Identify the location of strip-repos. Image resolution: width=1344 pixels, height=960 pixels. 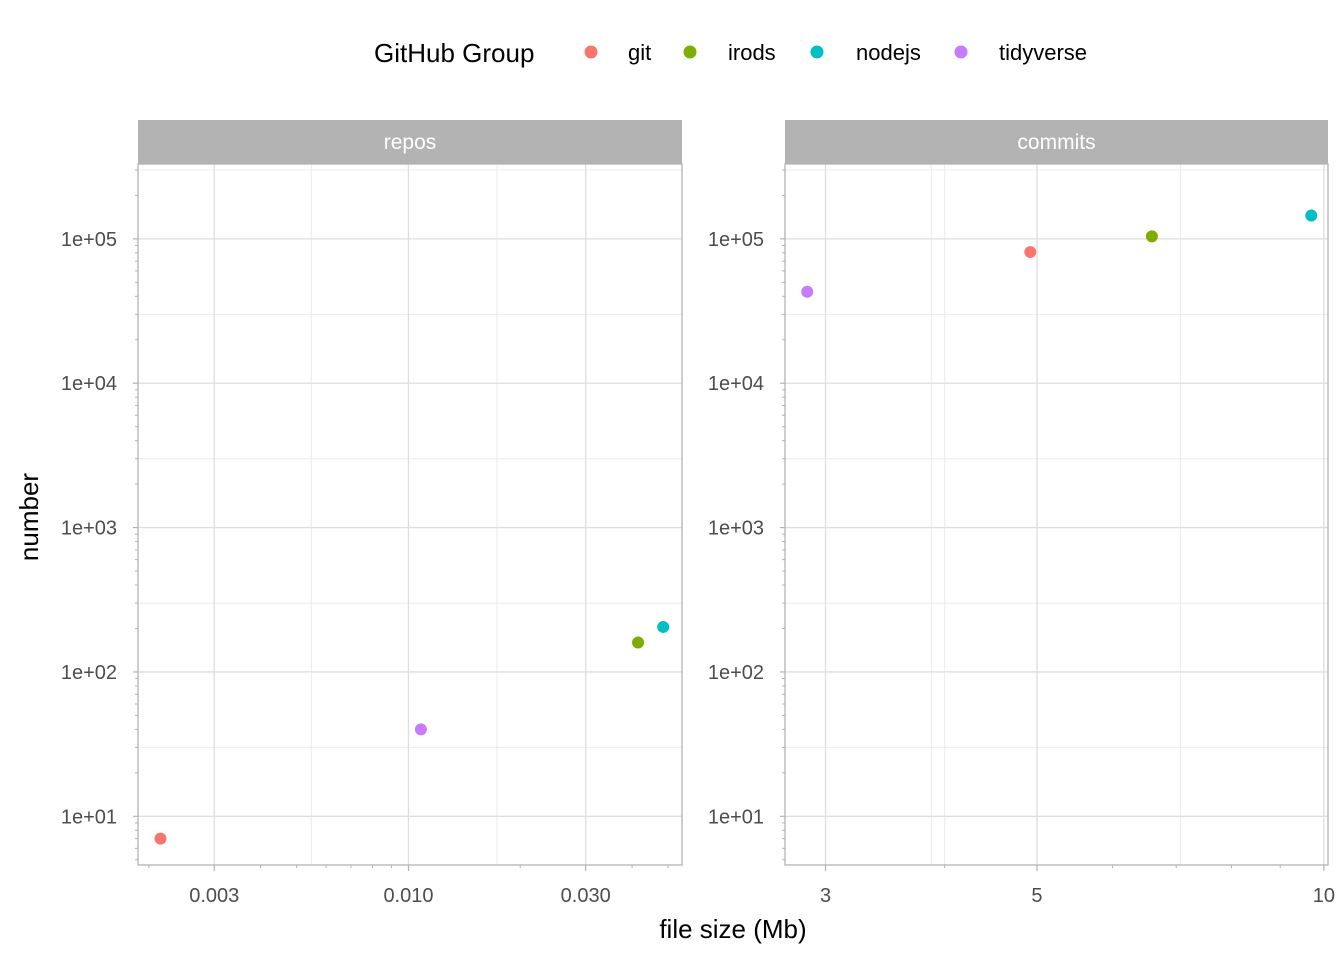
(410, 142).